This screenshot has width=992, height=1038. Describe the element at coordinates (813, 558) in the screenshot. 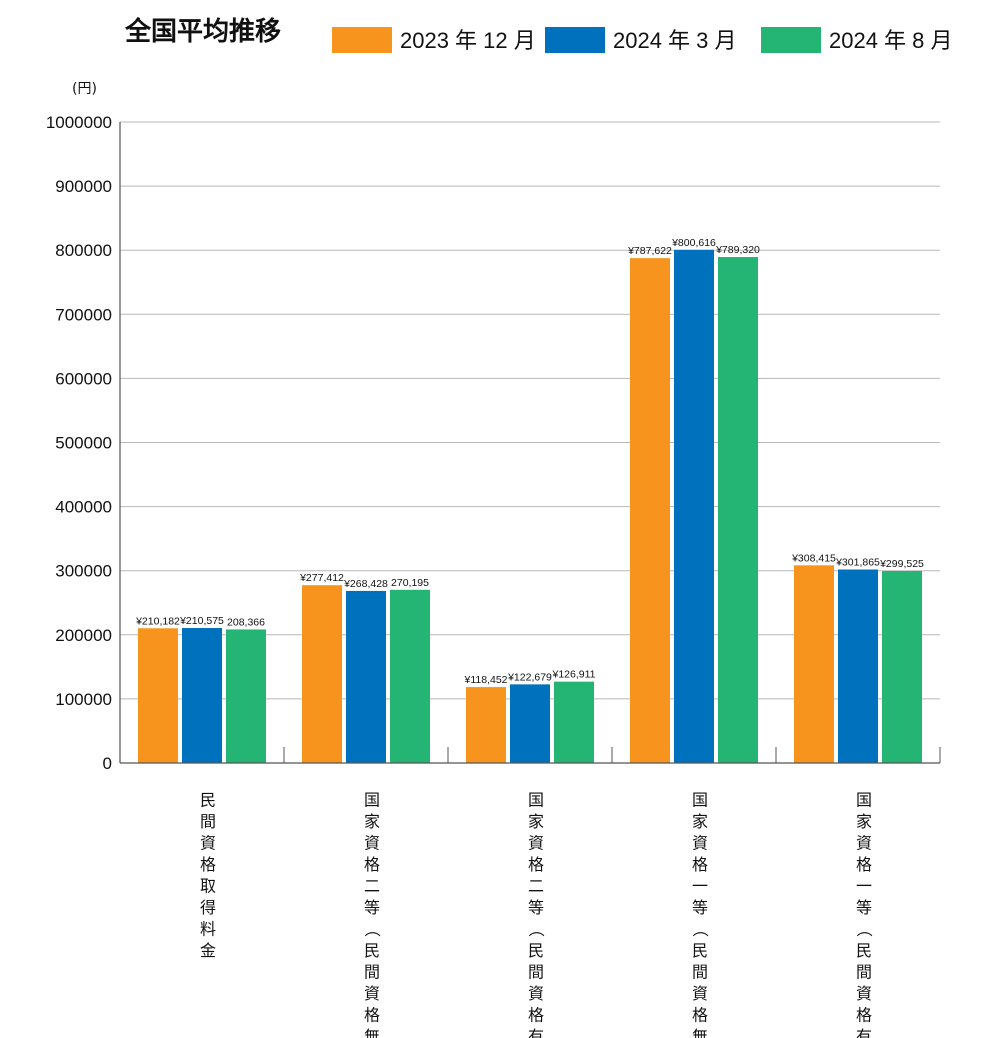

I see `data-label: ¥308,415` at that location.